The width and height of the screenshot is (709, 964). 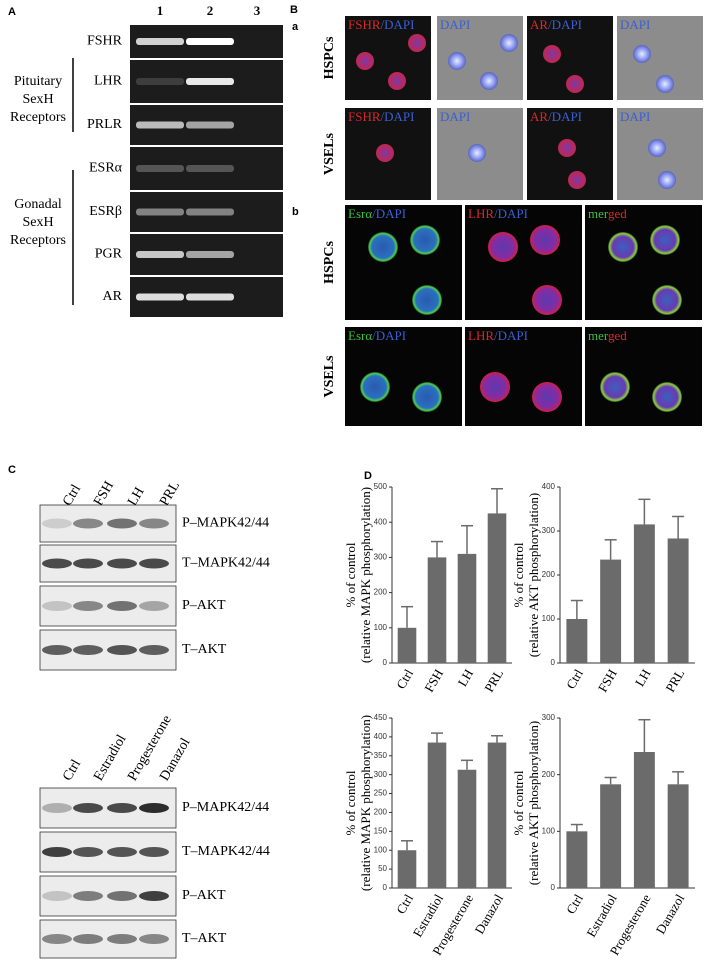 What do you see at coordinates (481, 335) in the screenshot?
I see `label-part: LHR` at bounding box center [481, 335].